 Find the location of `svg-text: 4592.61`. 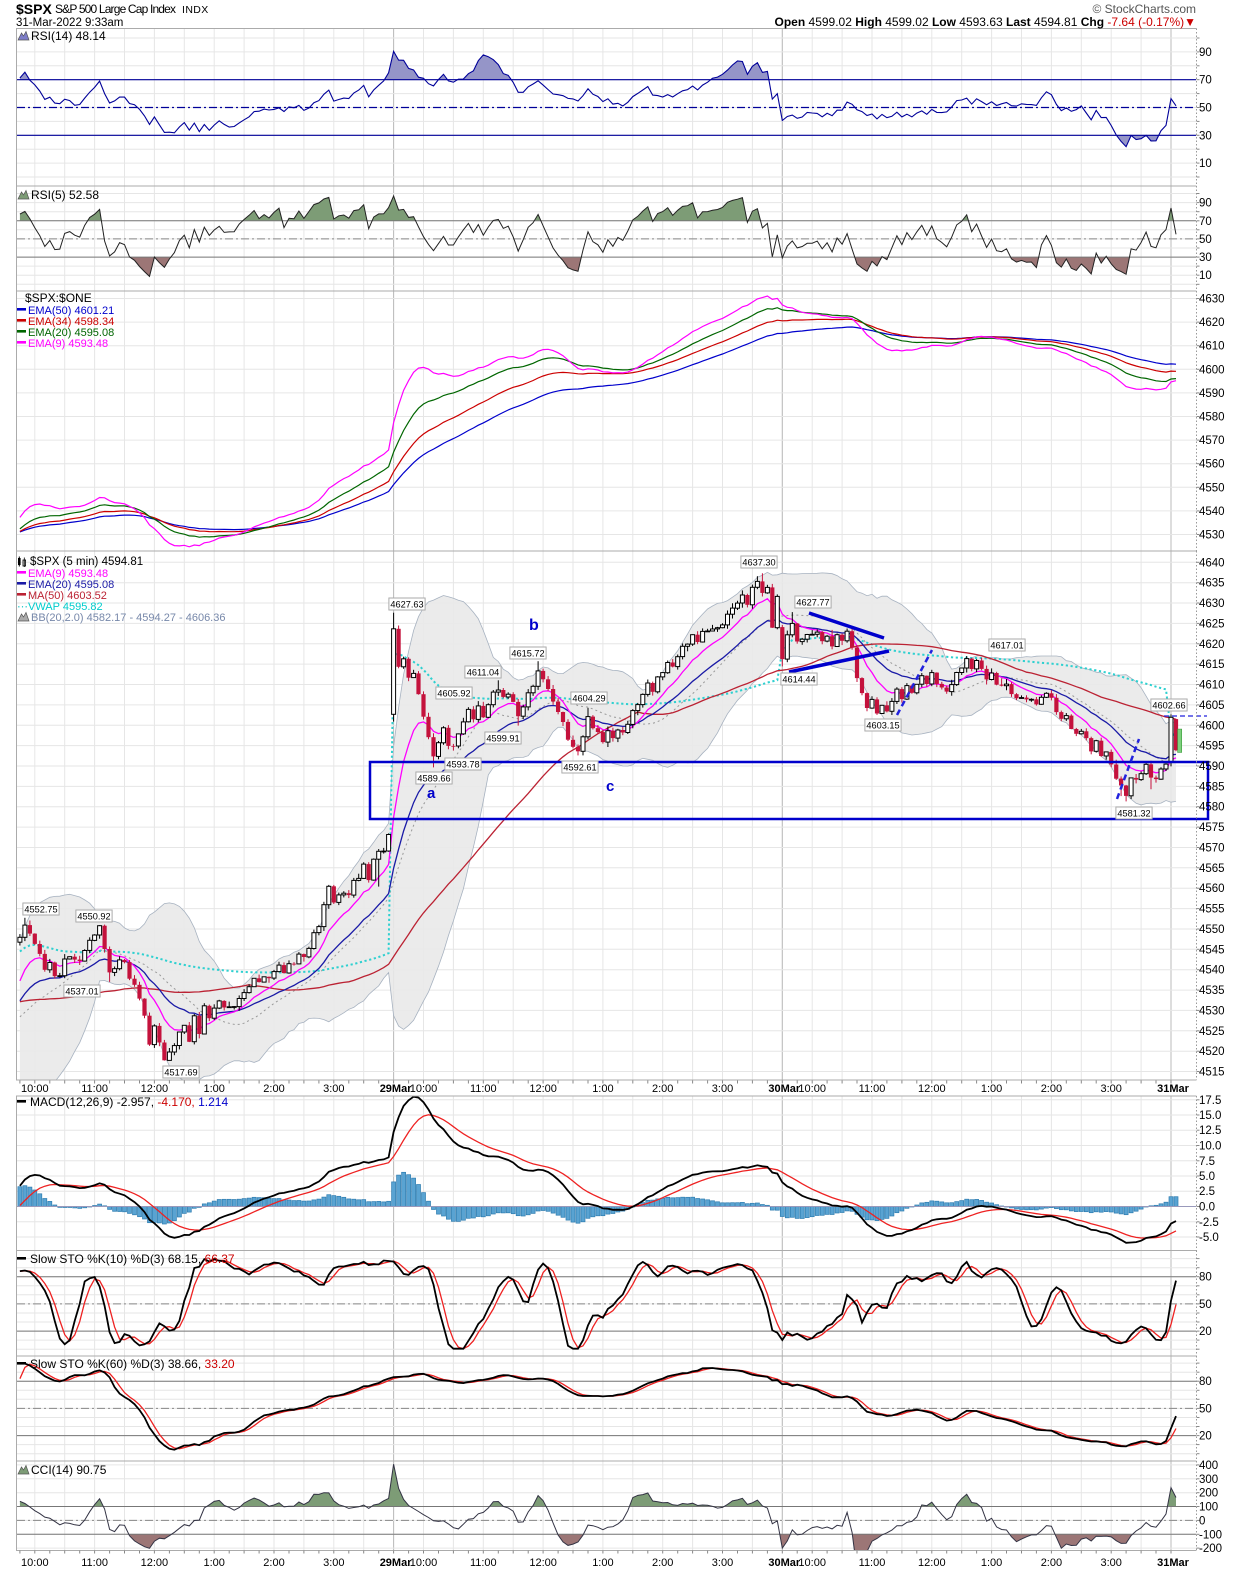

svg-text: 4592.61 is located at coordinates (579, 767).